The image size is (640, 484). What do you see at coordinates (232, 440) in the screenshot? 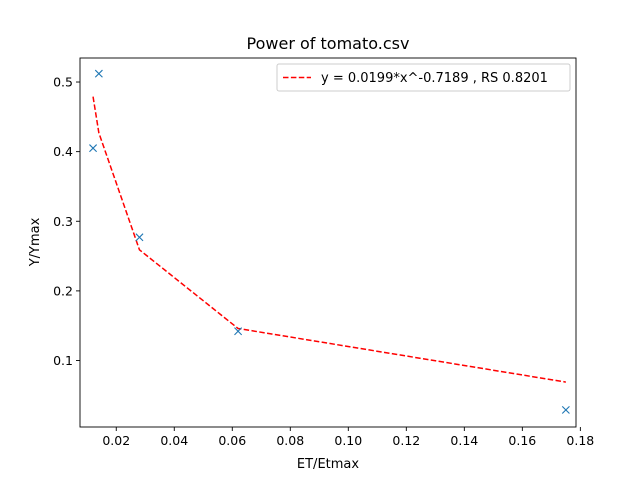
I see `x-tick-label: 0.06` at bounding box center [232, 440].